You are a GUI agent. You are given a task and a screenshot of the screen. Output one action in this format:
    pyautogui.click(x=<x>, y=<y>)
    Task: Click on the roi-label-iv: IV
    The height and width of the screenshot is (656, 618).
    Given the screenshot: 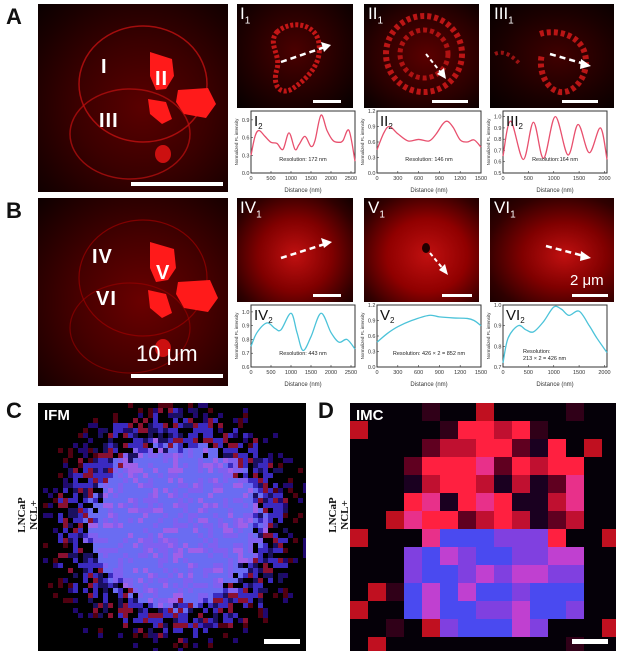 What is the action you would take?
    pyautogui.click(x=102, y=257)
    